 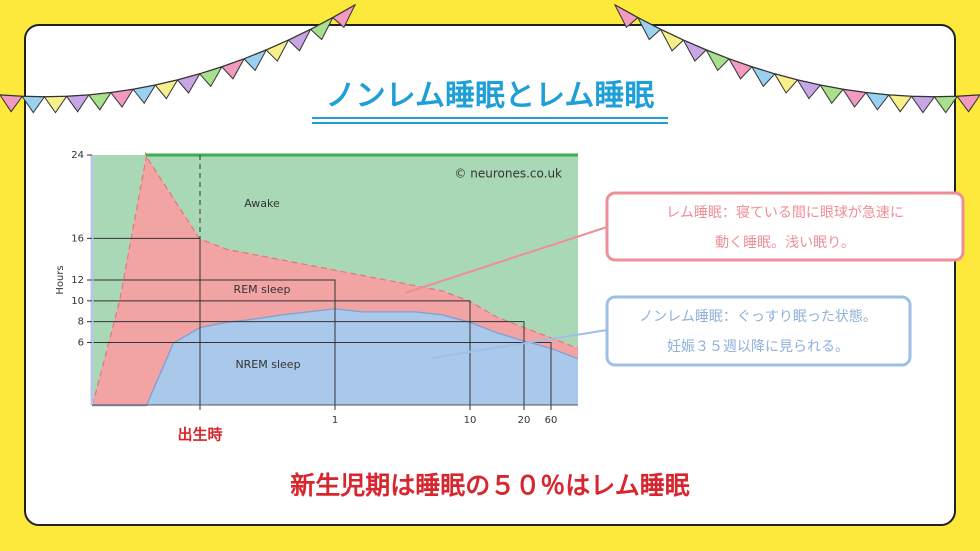 What do you see at coordinates (262, 289) in the screenshot?
I see `series-label: REM sleep` at bounding box center [262, 289].